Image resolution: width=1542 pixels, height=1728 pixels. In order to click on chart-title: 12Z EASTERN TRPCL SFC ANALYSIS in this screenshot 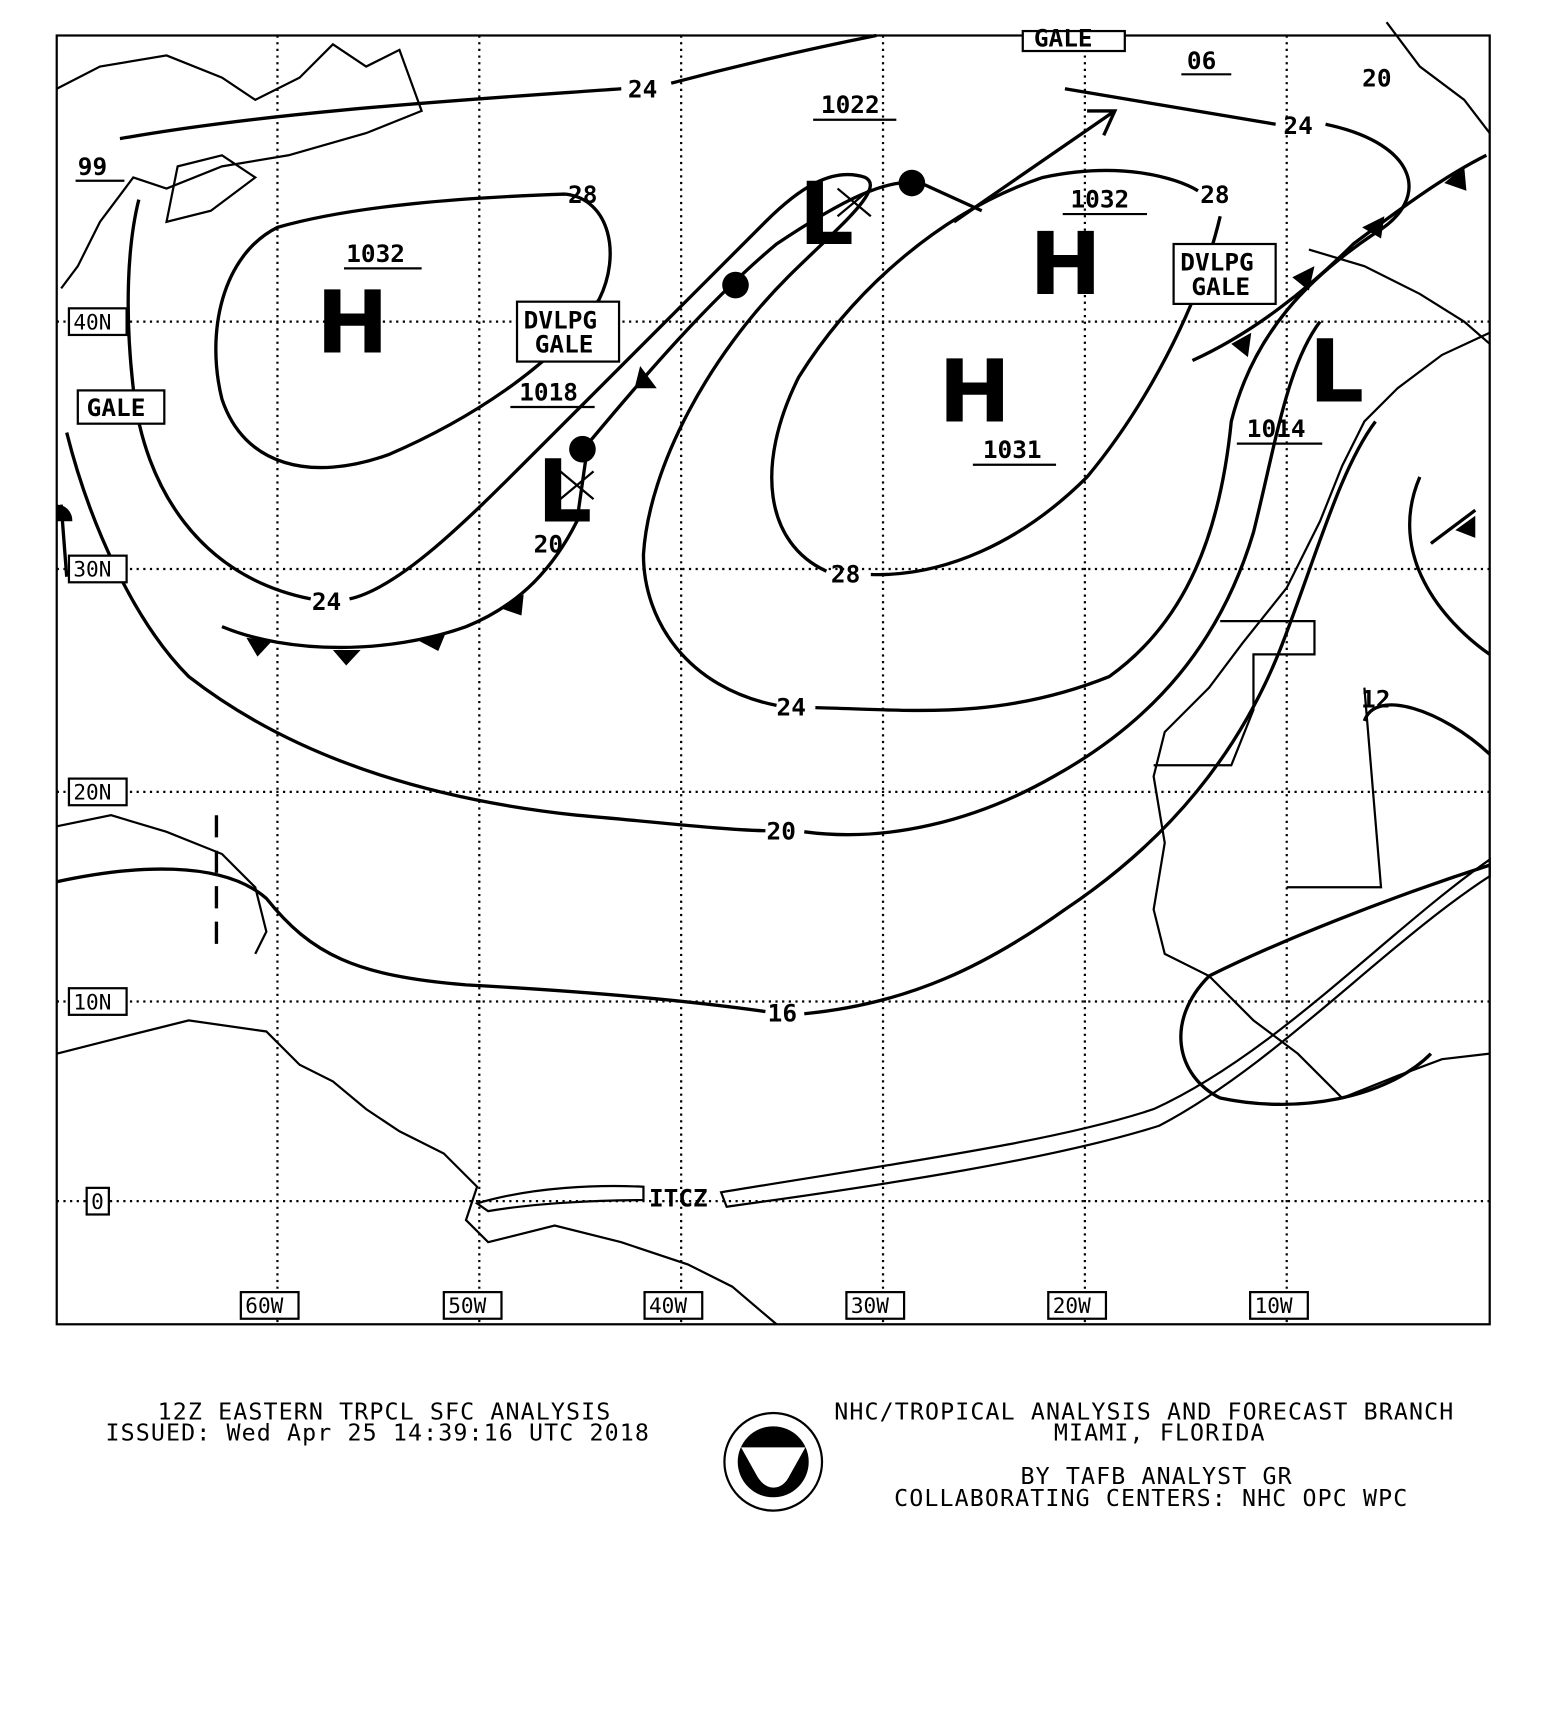, I will do `click(385, 1412)`.